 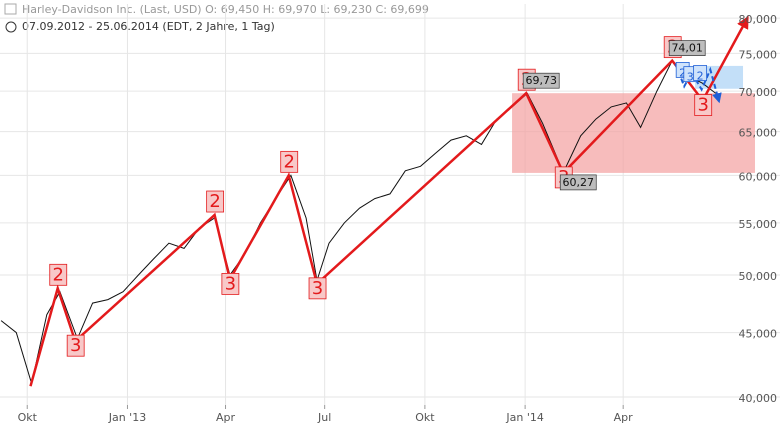 I want to click on x-tick-label: Jan '13, so click(x=127, y=417).